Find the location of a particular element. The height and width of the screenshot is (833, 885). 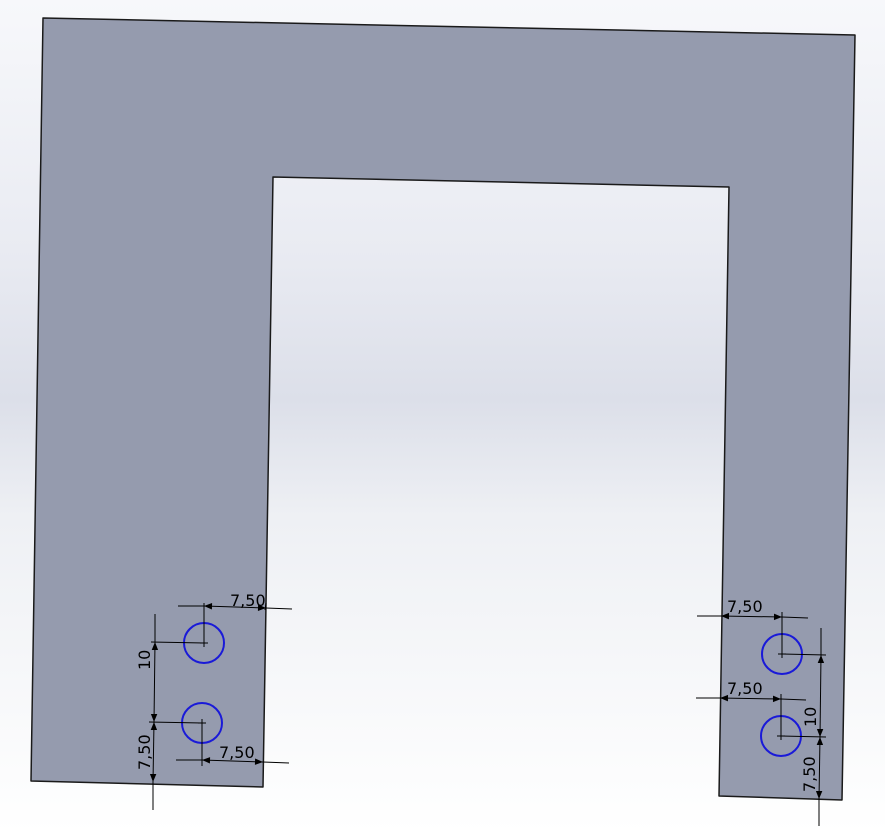

dim-left-hole-spacing: 10 is located at coordinates (144, 660).